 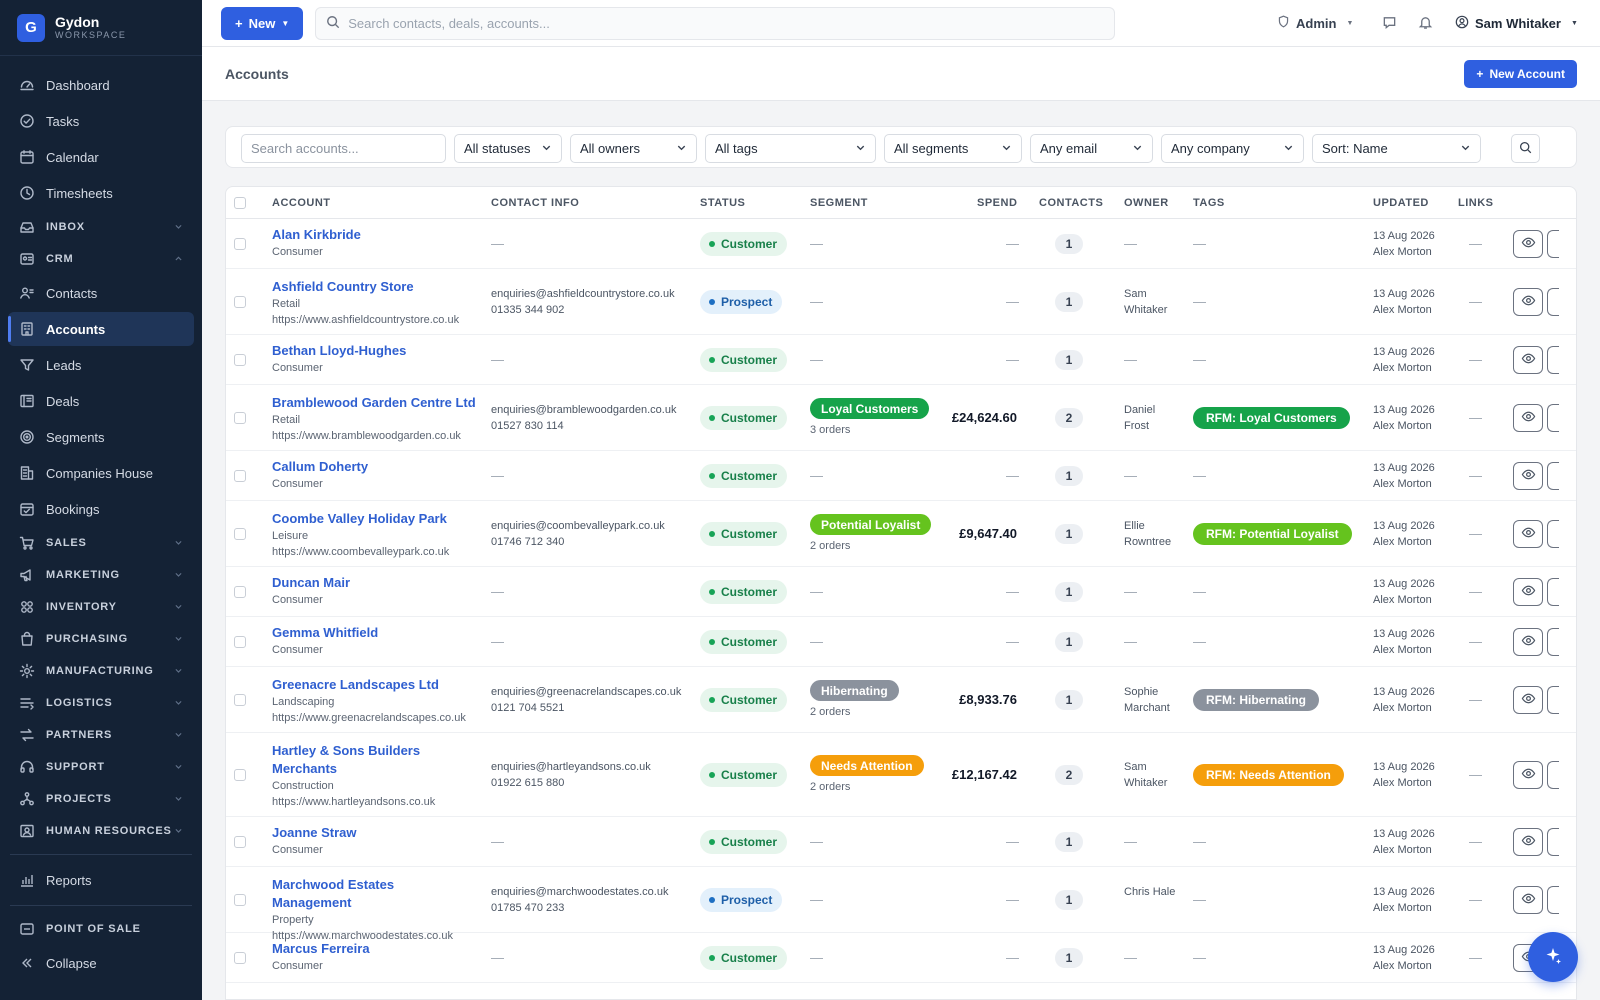 I want to click on account-name-link: Alan Kirkbride, so click(x=316, y=234).